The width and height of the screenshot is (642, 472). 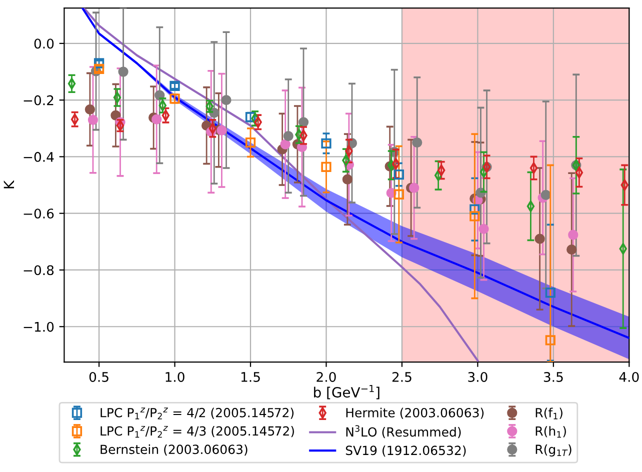 I want to click on y-tick-label: −0.4, so click(x=39, y=157).